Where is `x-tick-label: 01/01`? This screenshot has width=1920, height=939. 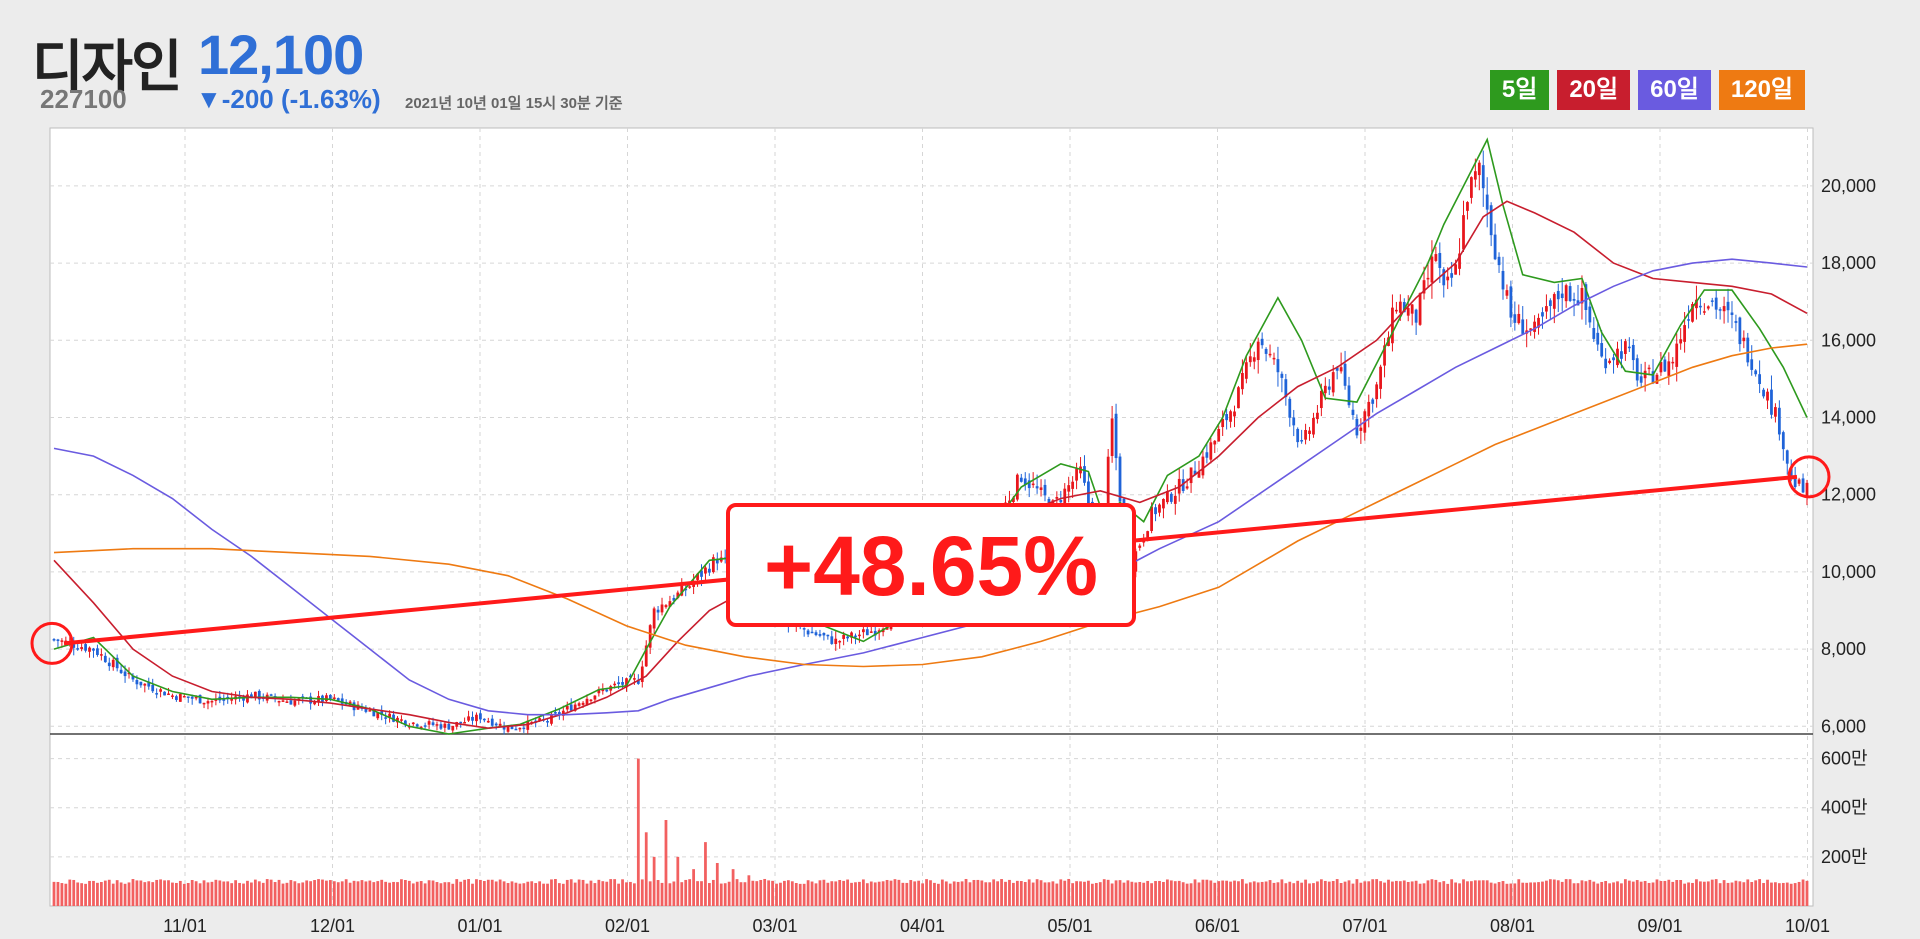 x-tick-label: 01/01 is located at coordinates (479, 926).